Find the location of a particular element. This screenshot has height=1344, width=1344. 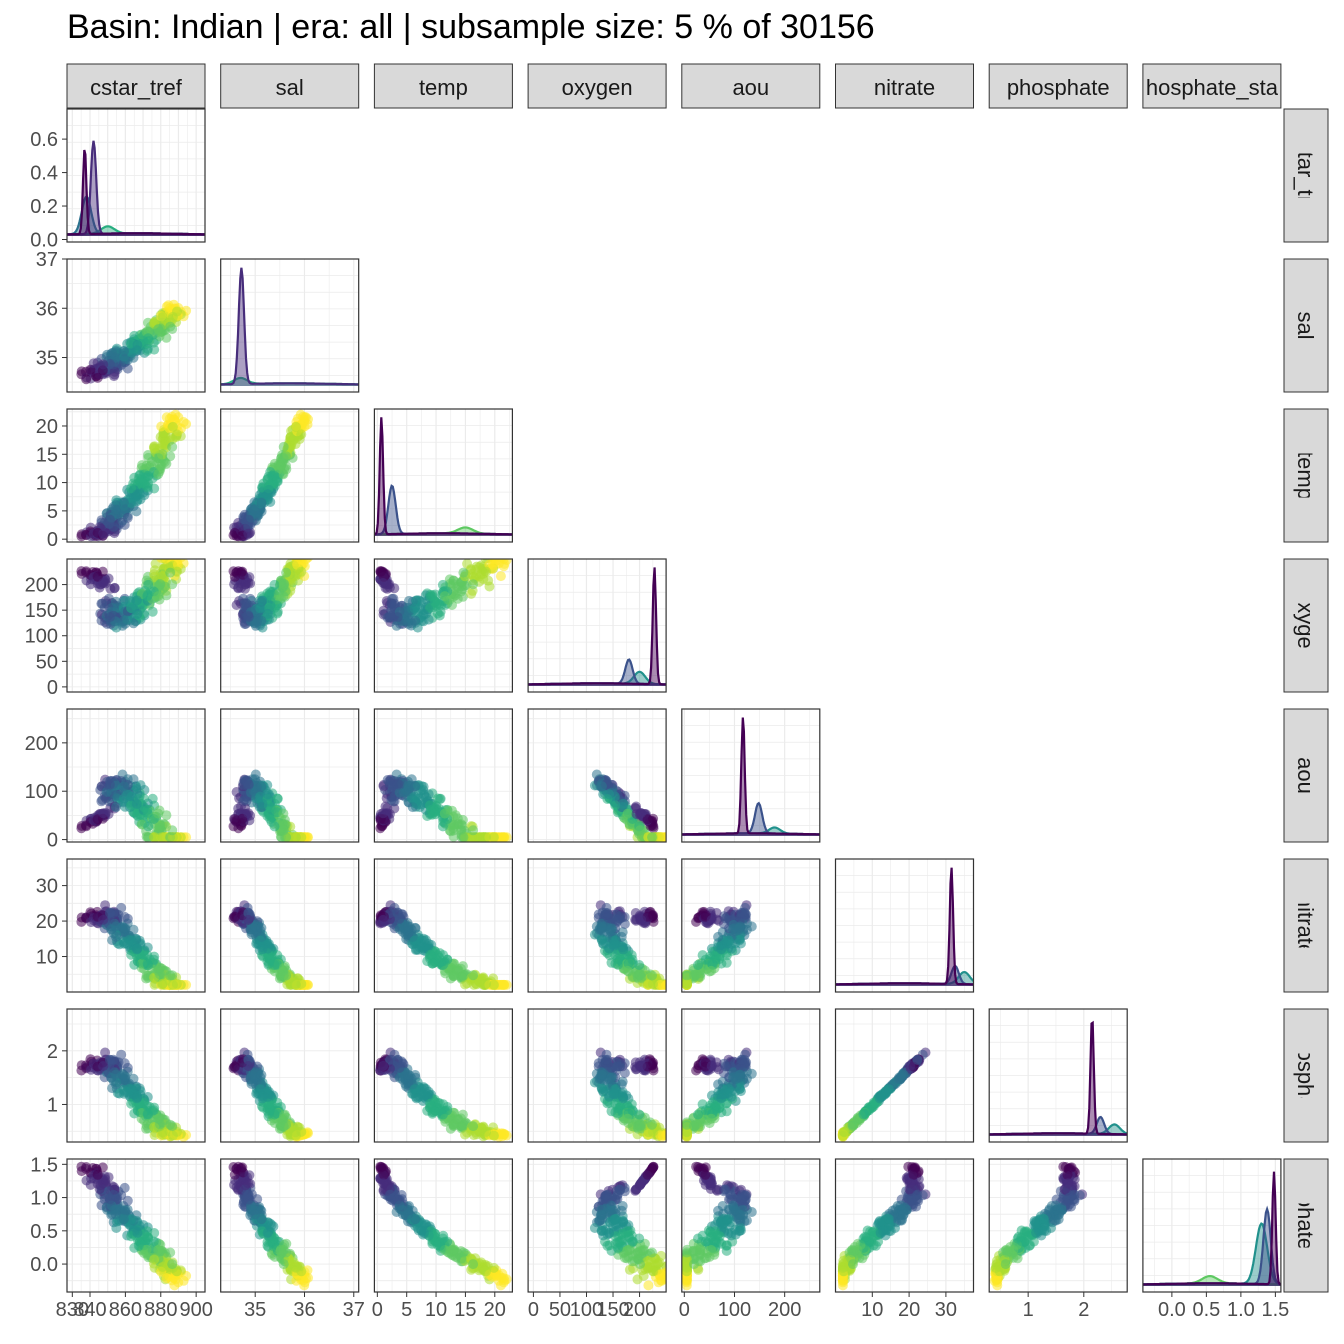

column-strip-label: sal is located at coordinates (290, 87).